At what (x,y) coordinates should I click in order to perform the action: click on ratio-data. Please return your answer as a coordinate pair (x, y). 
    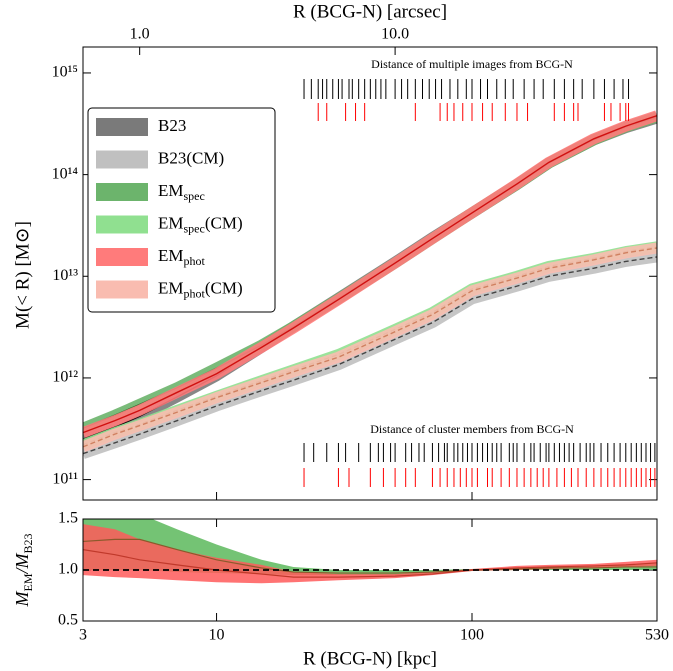
    Looking at the image, I should click on (370, 551).